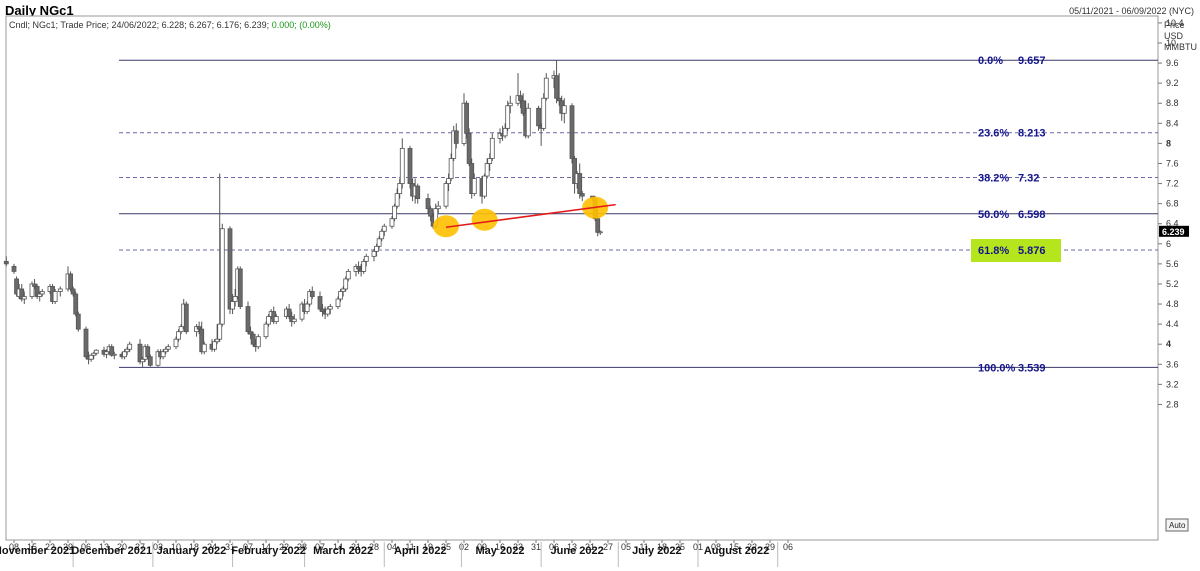  What do you see at coordinates (1172, 384) in the screenshot?
I see `y-tick-label: 3.2` at bounding box center [1172, 384].